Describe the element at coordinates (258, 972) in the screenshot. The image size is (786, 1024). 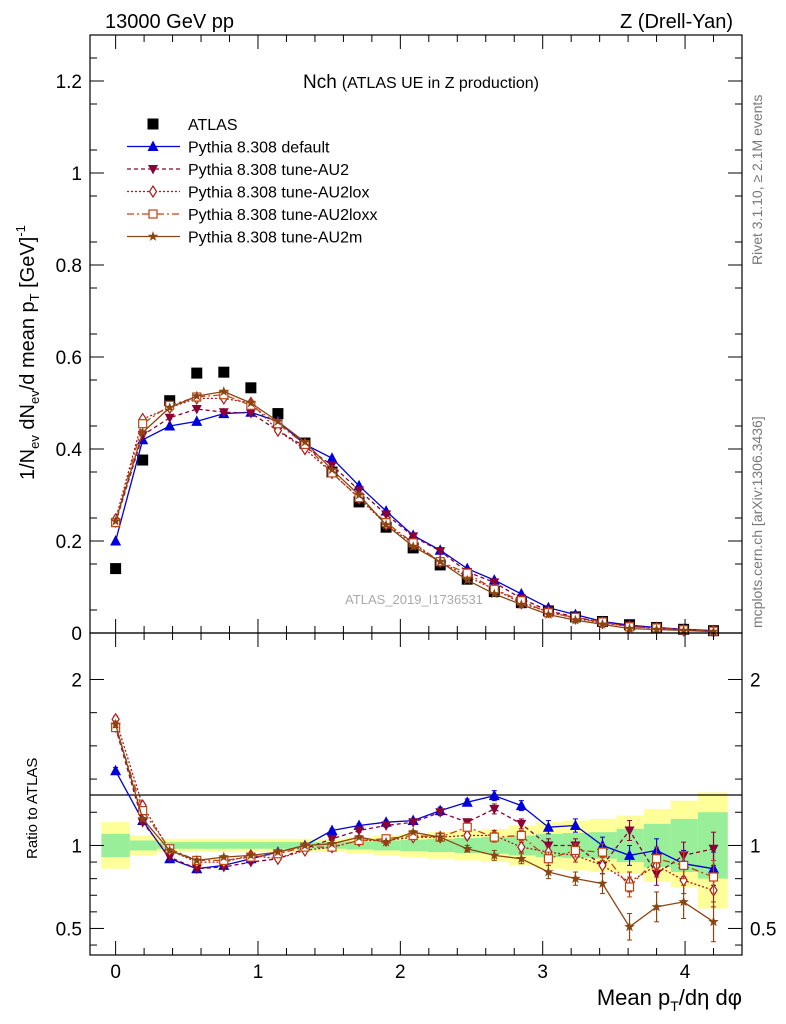
I see `xtick-label: 1` at that location.